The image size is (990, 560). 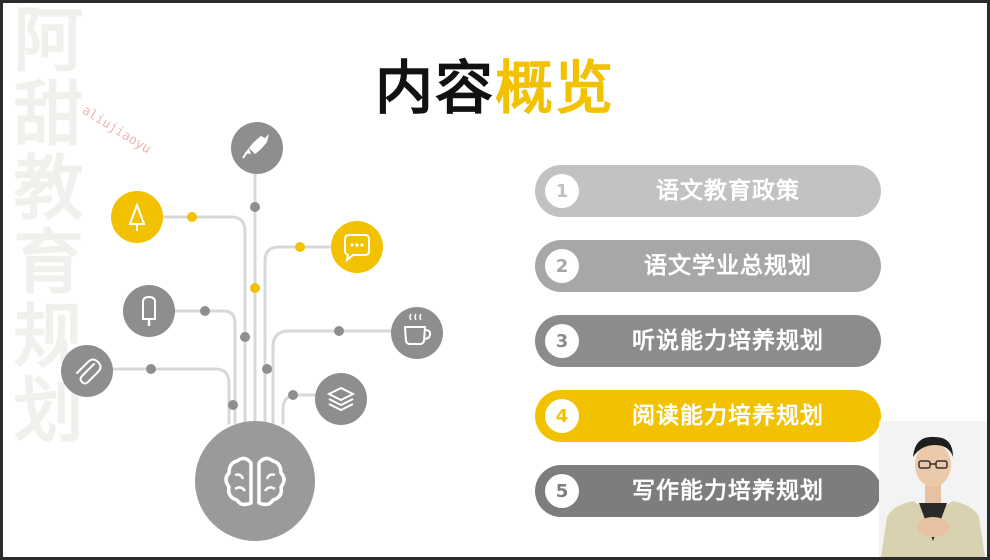 I want to click on menu-item-1: 1 语文教育政策, so click(x=708, y=191).